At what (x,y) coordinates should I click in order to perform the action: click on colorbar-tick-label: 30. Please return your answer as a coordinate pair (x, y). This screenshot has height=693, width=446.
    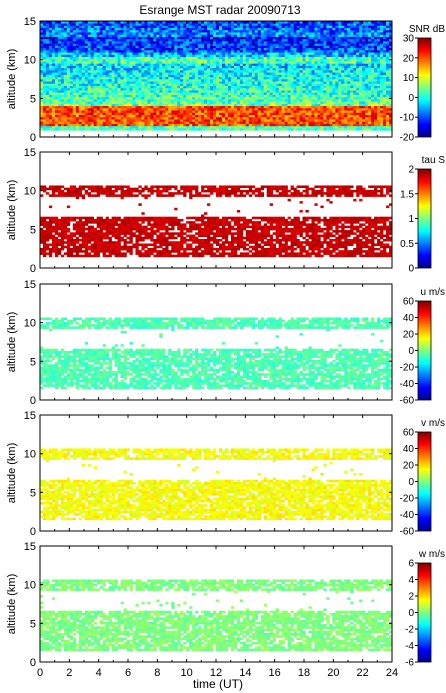
    Looking at the image, I should click on (409, 39).